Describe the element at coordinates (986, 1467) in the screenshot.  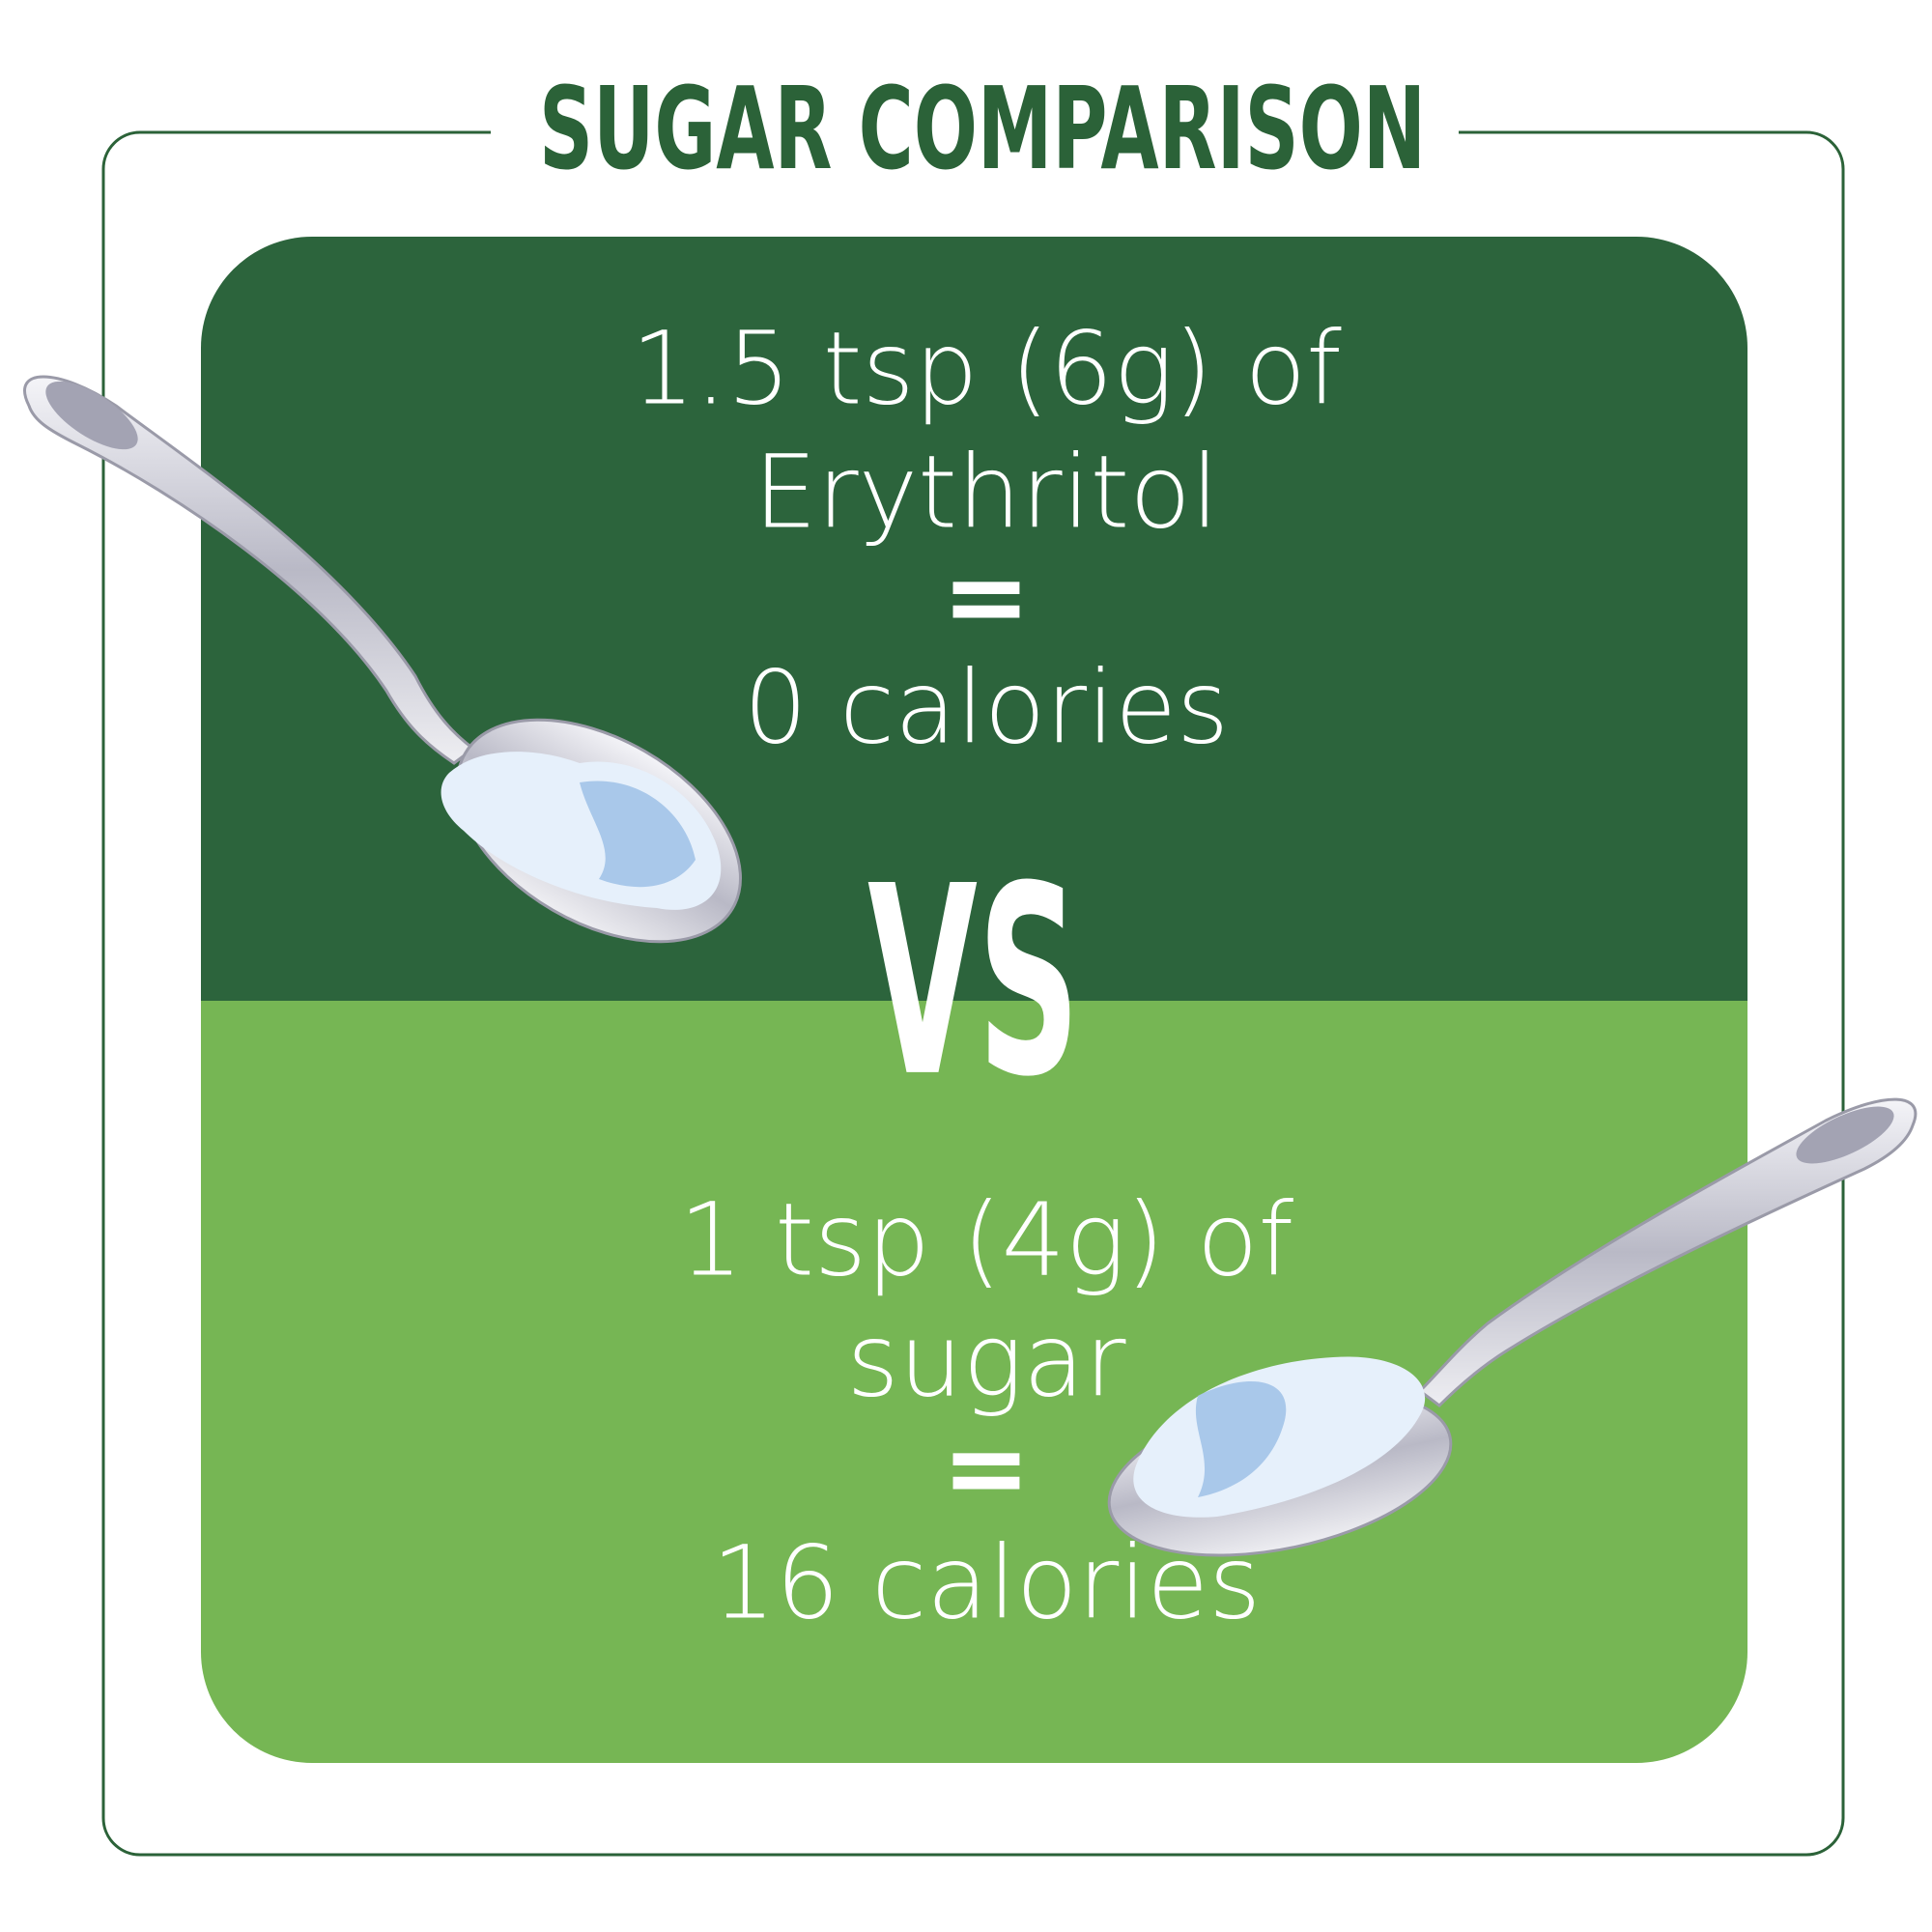
I see `bottom-equals: =` at that location.